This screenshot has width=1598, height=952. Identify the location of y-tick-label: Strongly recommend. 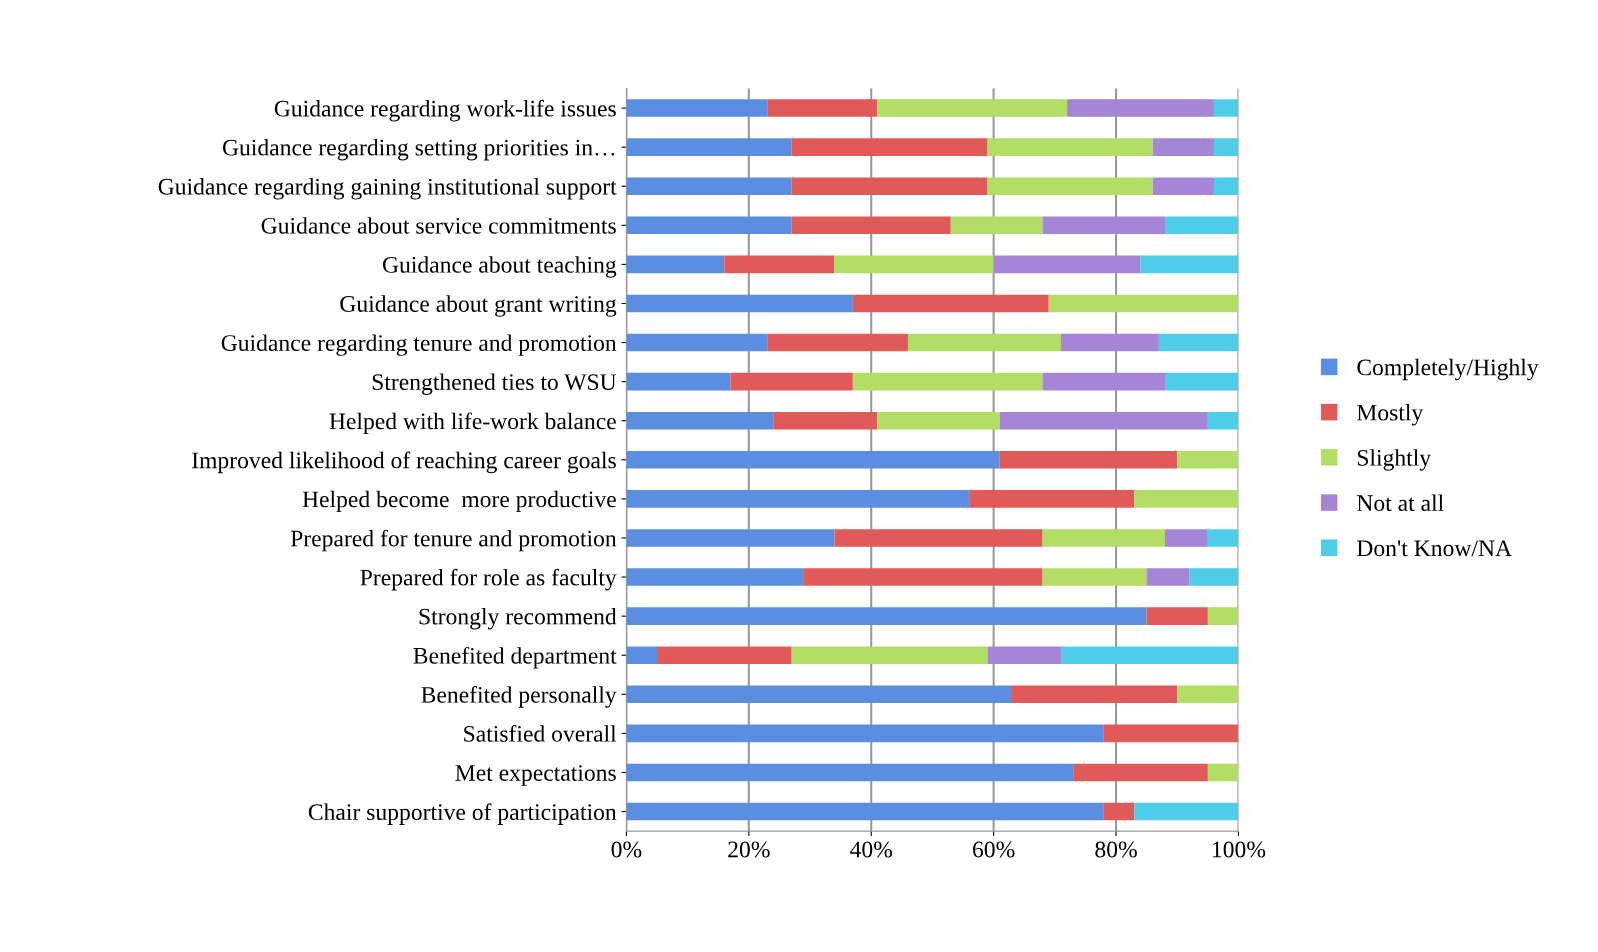
(518, 618).